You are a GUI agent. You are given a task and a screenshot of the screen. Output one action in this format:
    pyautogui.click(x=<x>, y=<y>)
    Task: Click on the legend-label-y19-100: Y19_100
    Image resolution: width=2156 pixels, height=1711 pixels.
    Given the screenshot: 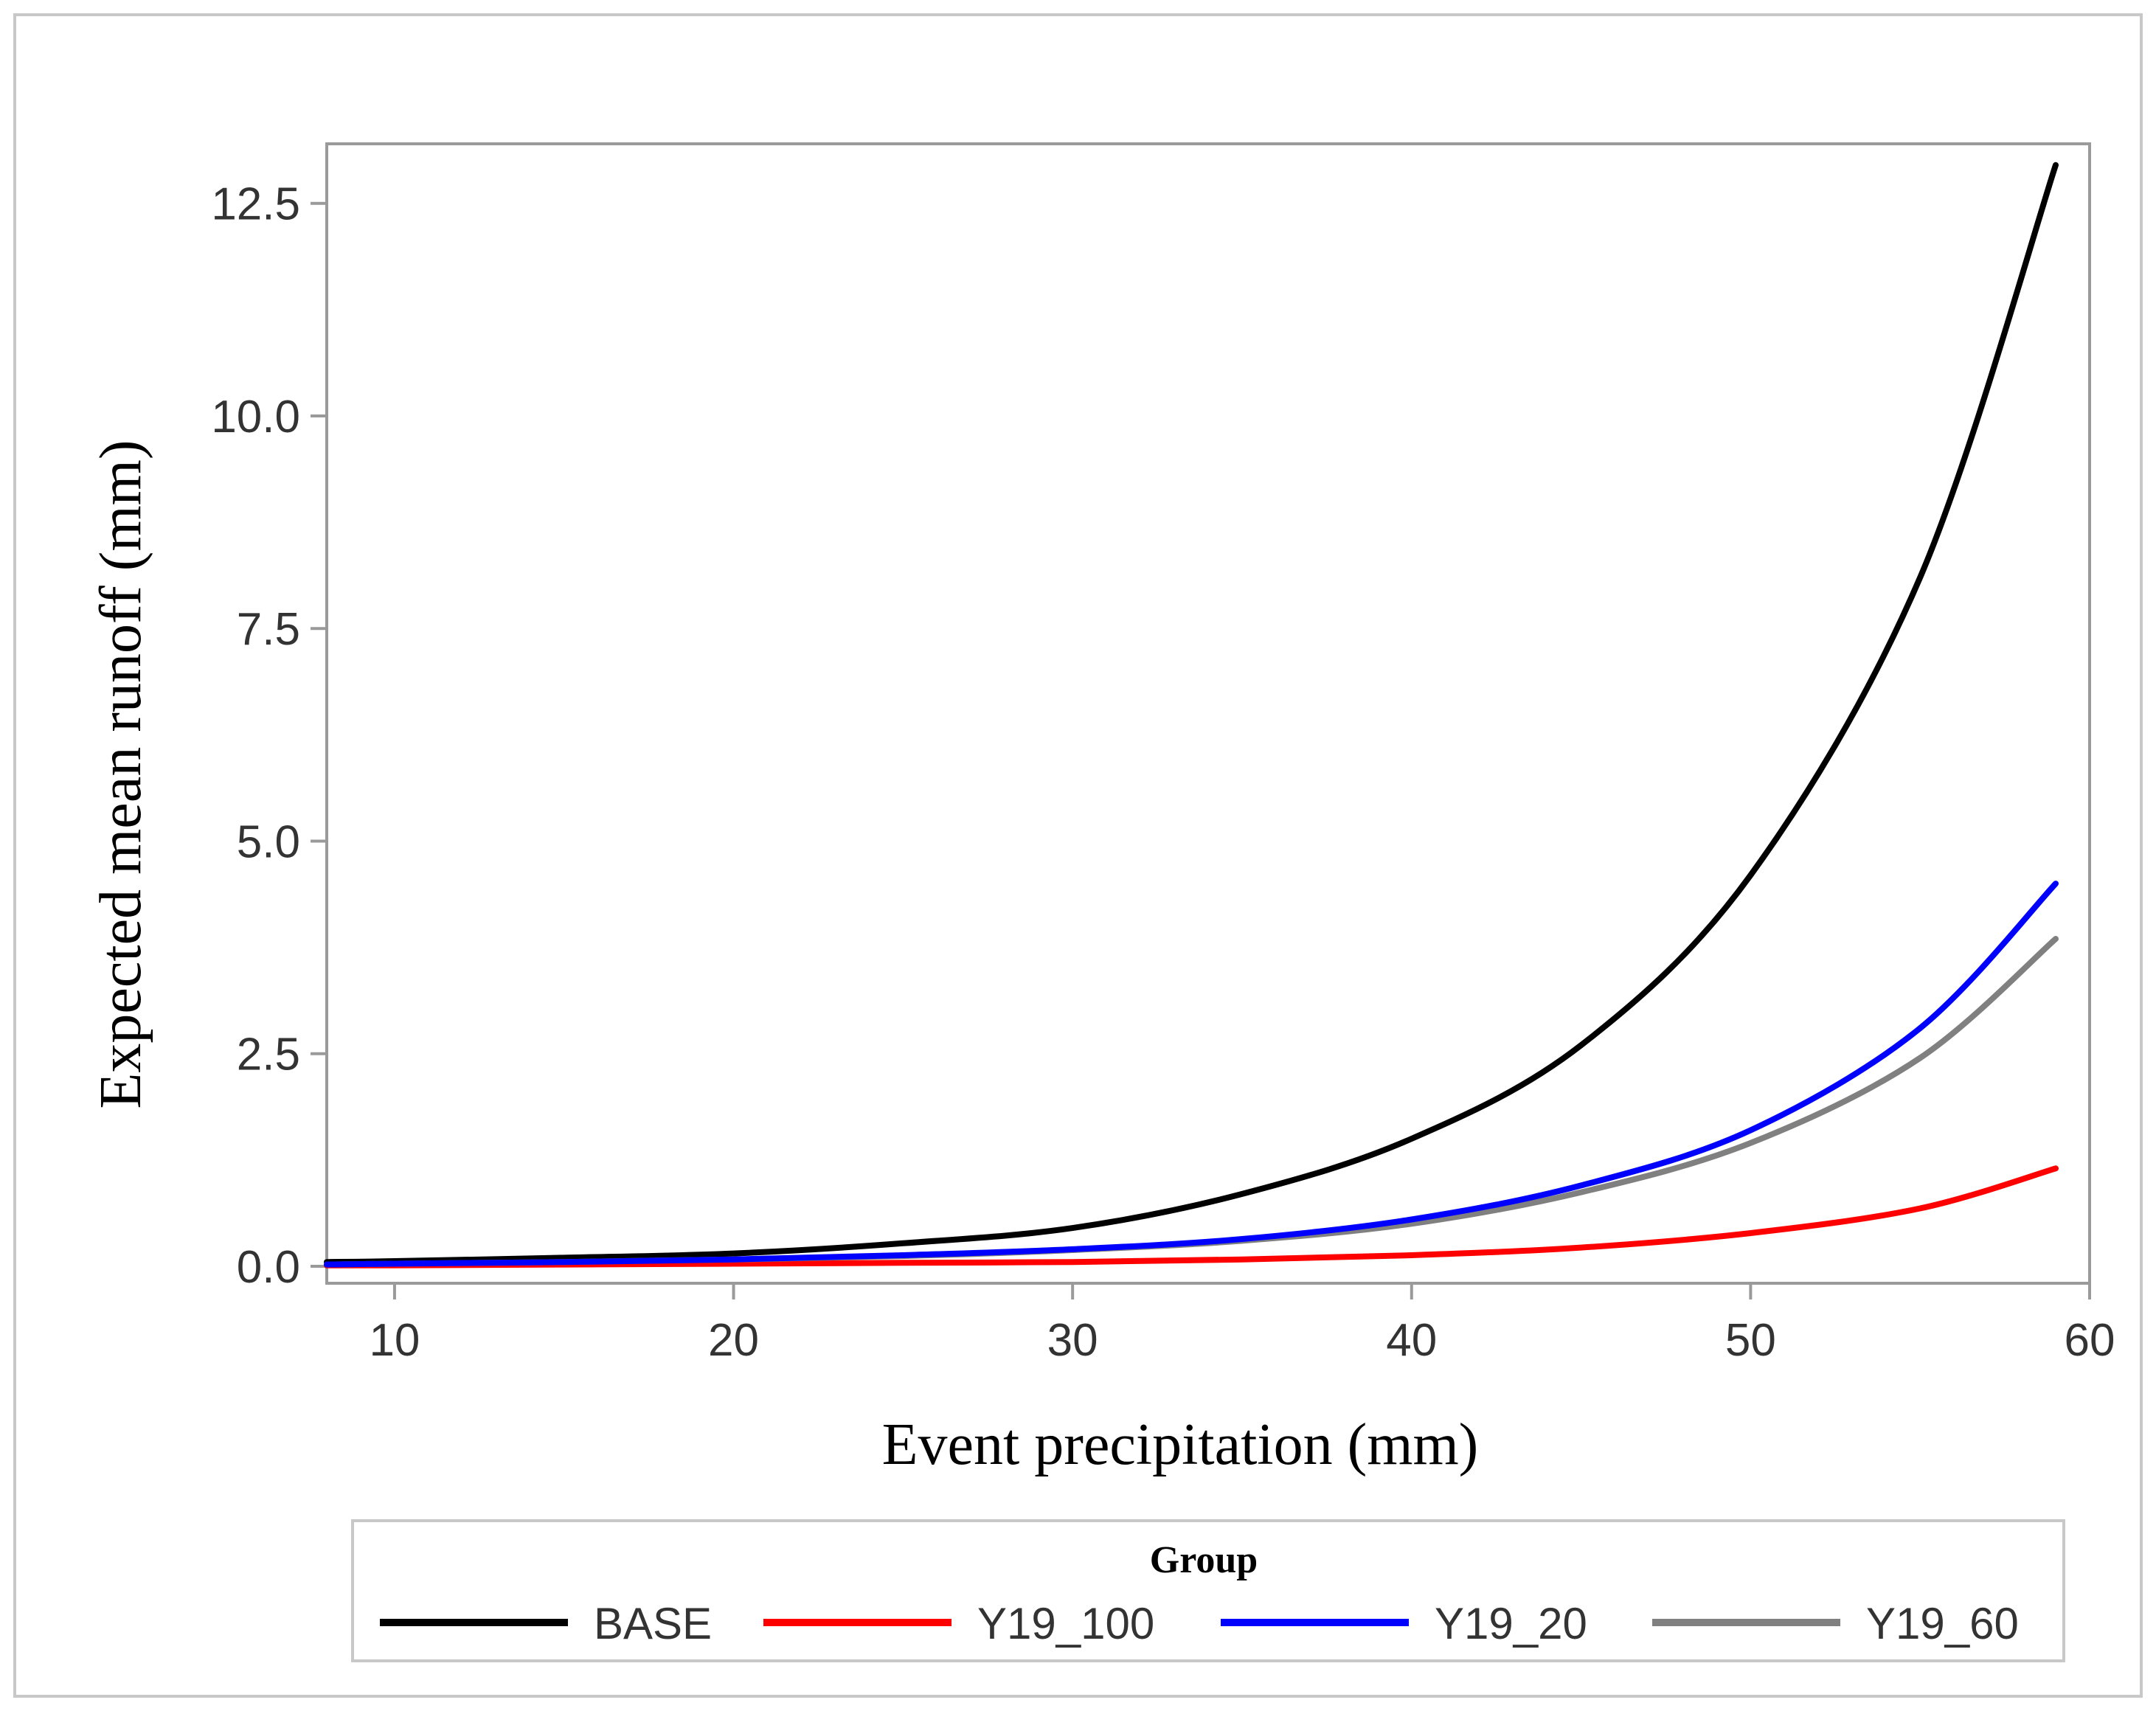 What is the action you would take?
    pyautogui.click(x=1065, y=1623)
    